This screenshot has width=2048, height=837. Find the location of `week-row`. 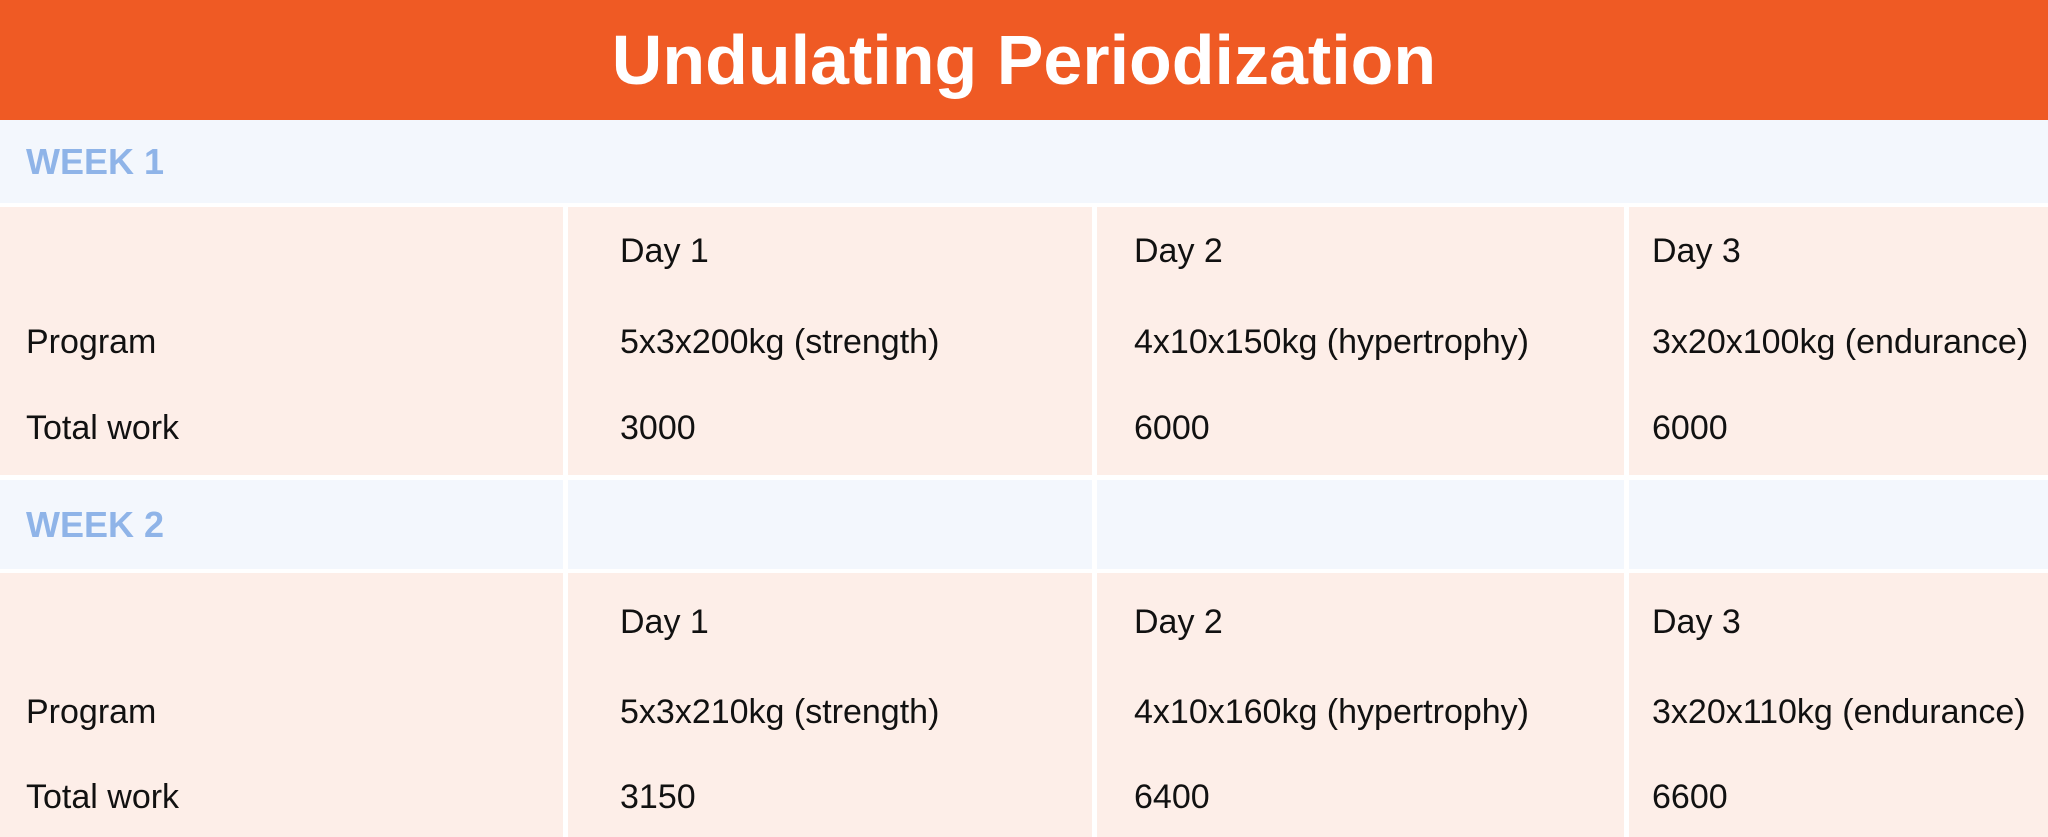

week-row is located at coordinates (1024, 161).